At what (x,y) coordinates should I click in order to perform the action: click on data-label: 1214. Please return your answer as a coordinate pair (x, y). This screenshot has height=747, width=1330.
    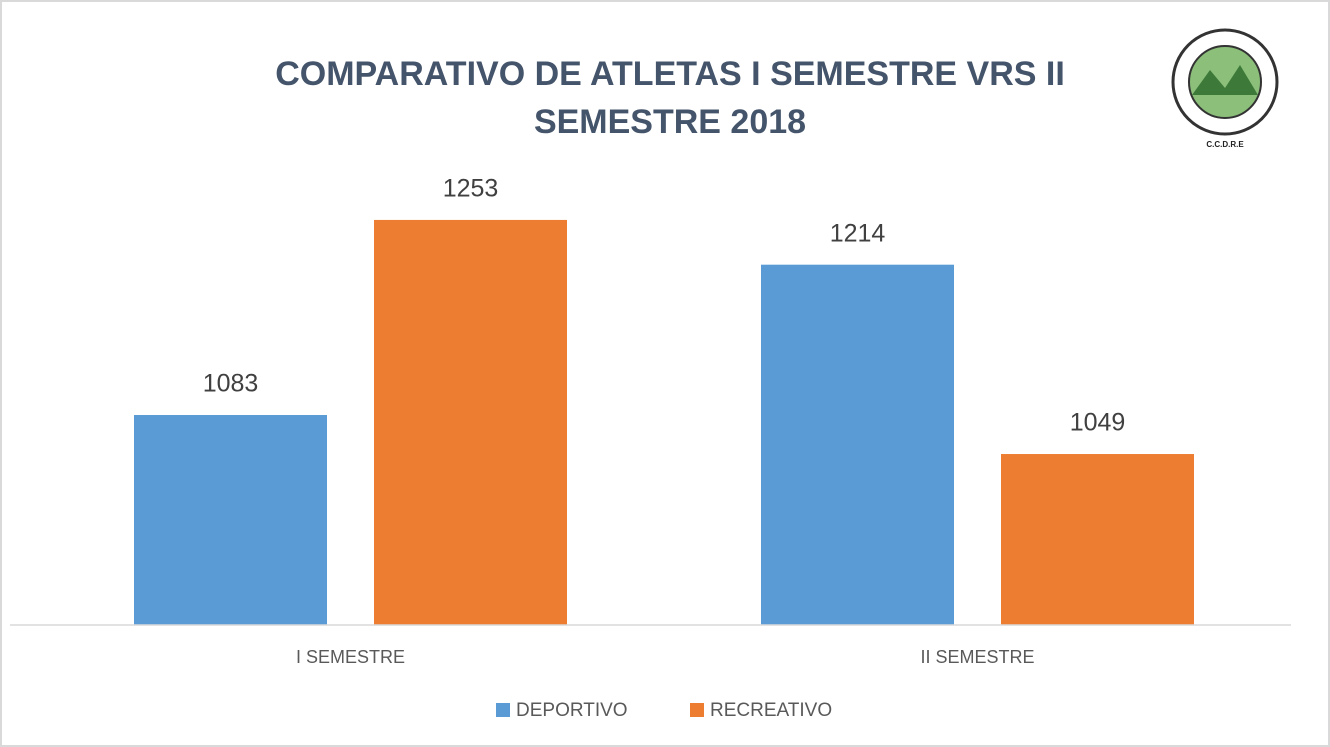
    Looking at the image, I should click on (858, 233).